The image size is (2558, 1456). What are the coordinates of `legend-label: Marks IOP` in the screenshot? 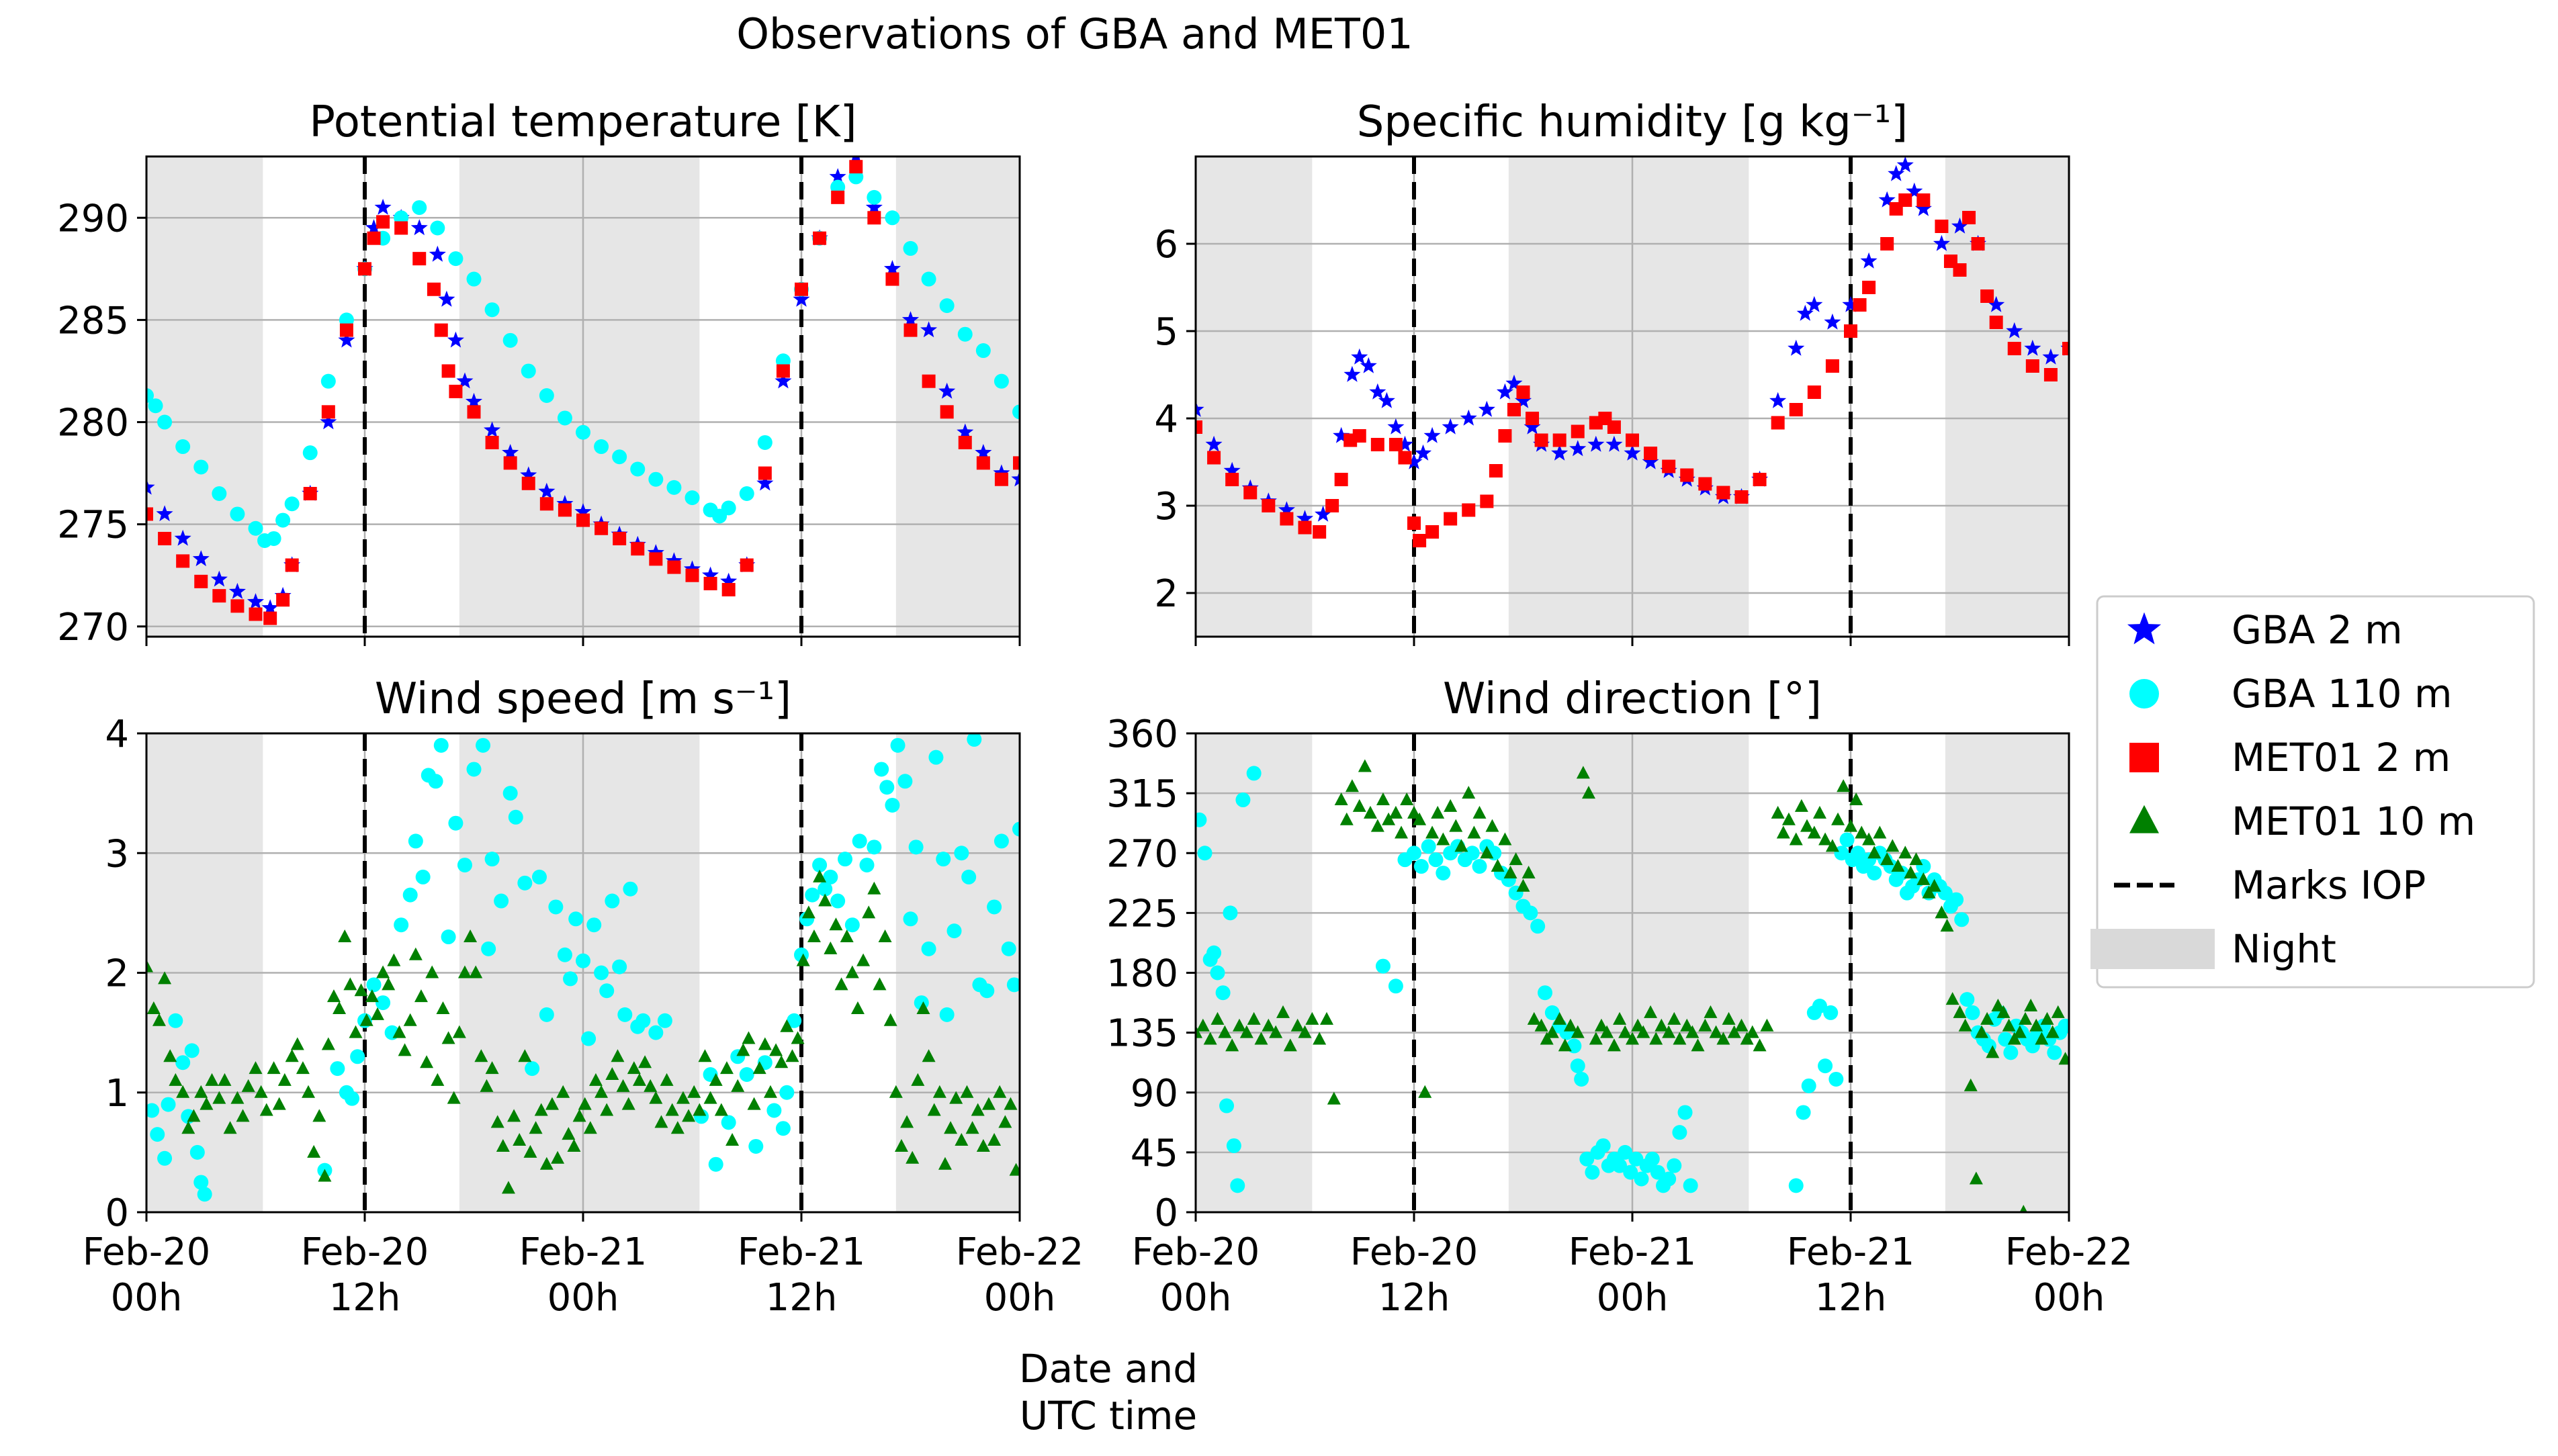 It's located at (2329, 885).